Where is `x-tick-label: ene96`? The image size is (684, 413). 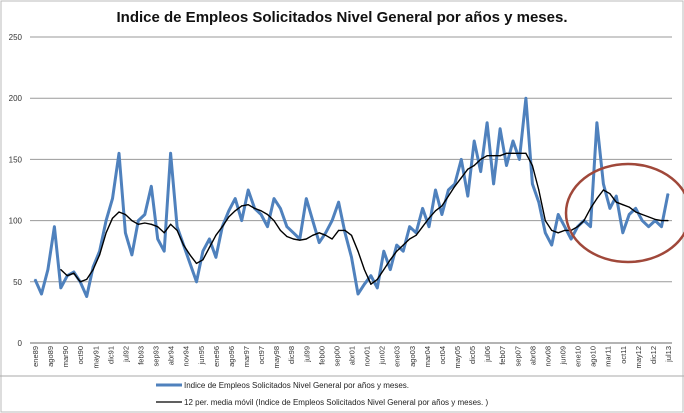
x-tick-label: ene96 is located at coordinates (216, 356).